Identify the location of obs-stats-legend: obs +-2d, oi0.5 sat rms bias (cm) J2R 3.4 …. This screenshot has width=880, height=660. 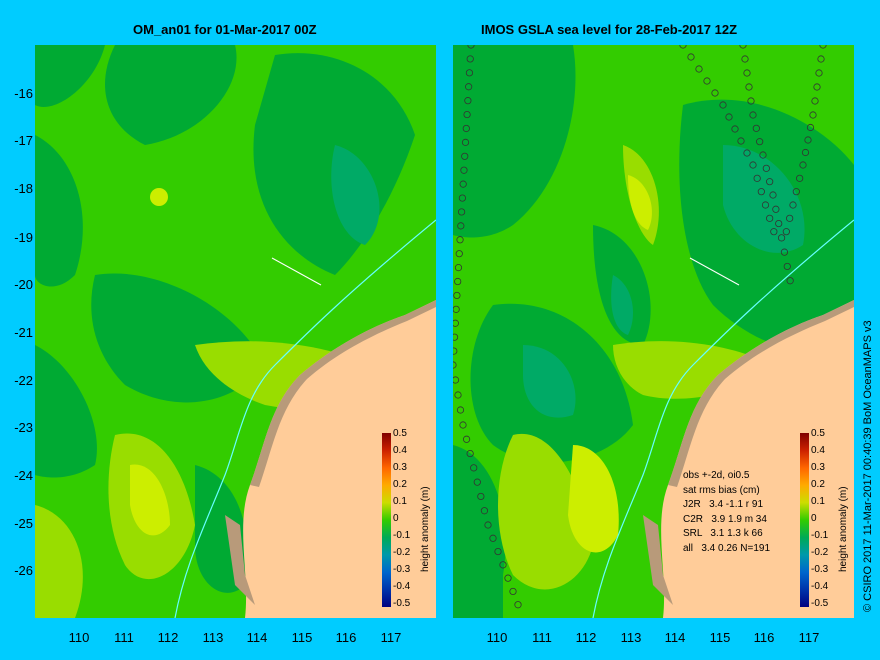
(726, 512).